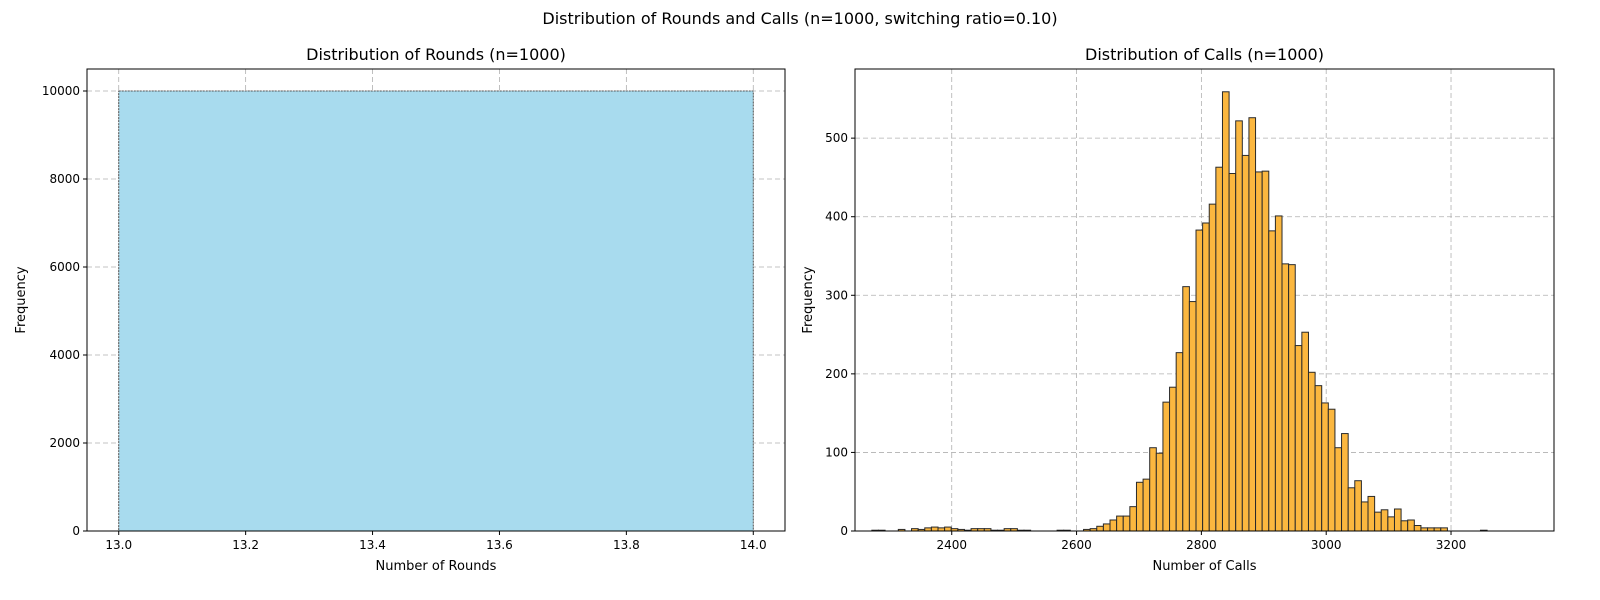  What do you see at coordinates (61, 91) in the screenshot?
I see `rounds-y-tick-label: 10000` at bounding box center [61, 91].